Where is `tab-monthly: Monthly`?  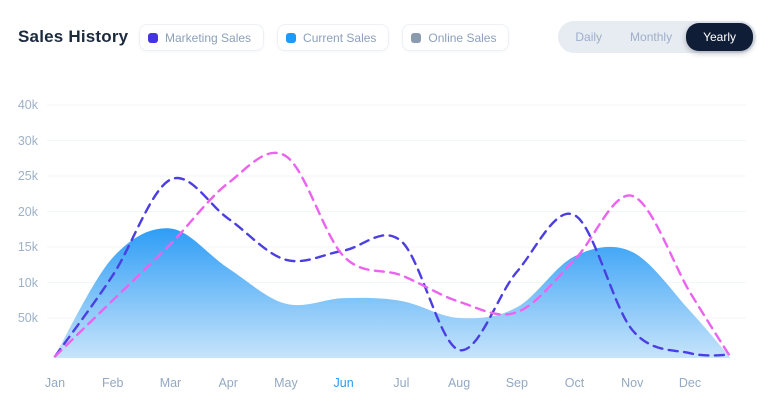
tab-monthly: Monthly is located at coordinates (651, 37).